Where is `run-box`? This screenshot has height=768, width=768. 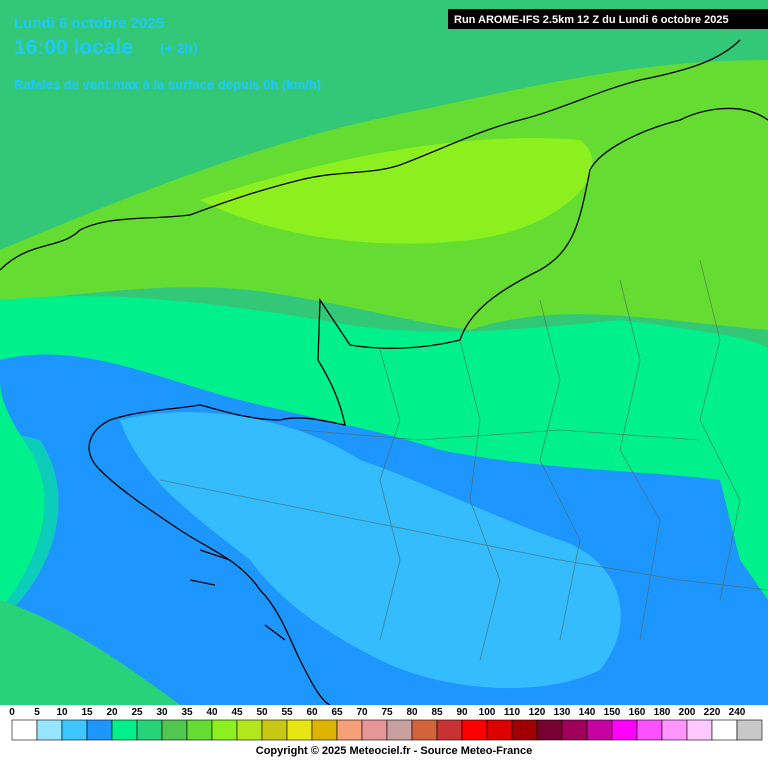 run-box is located at coordinates (608, 19).